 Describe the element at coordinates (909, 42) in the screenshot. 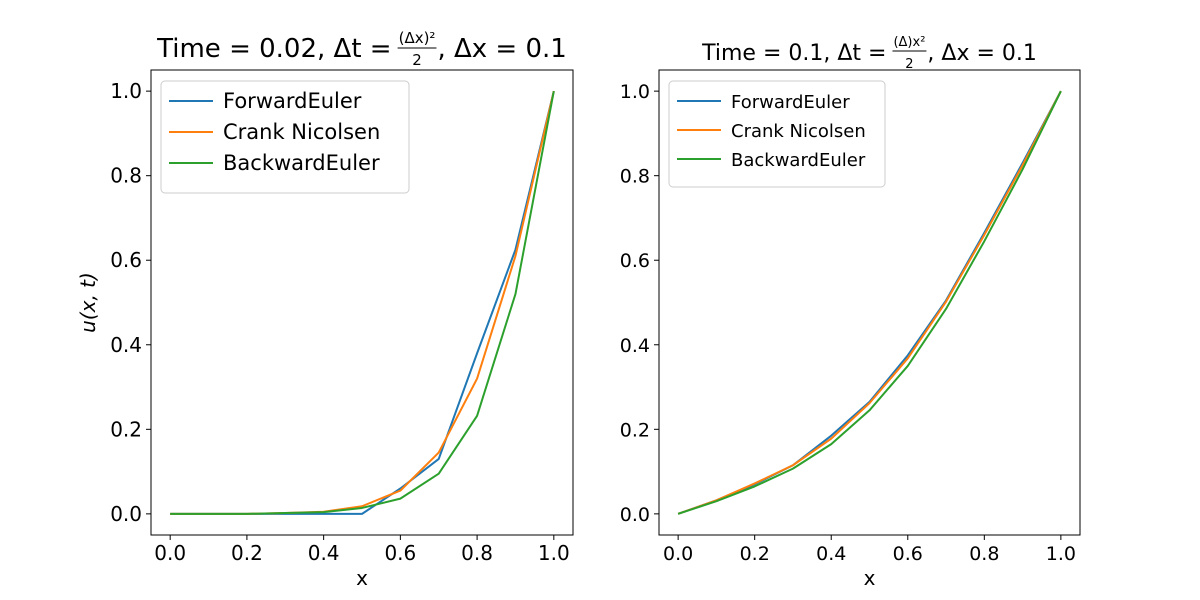

I see `title-fraction-numerator: (Δ)x²` at that location.